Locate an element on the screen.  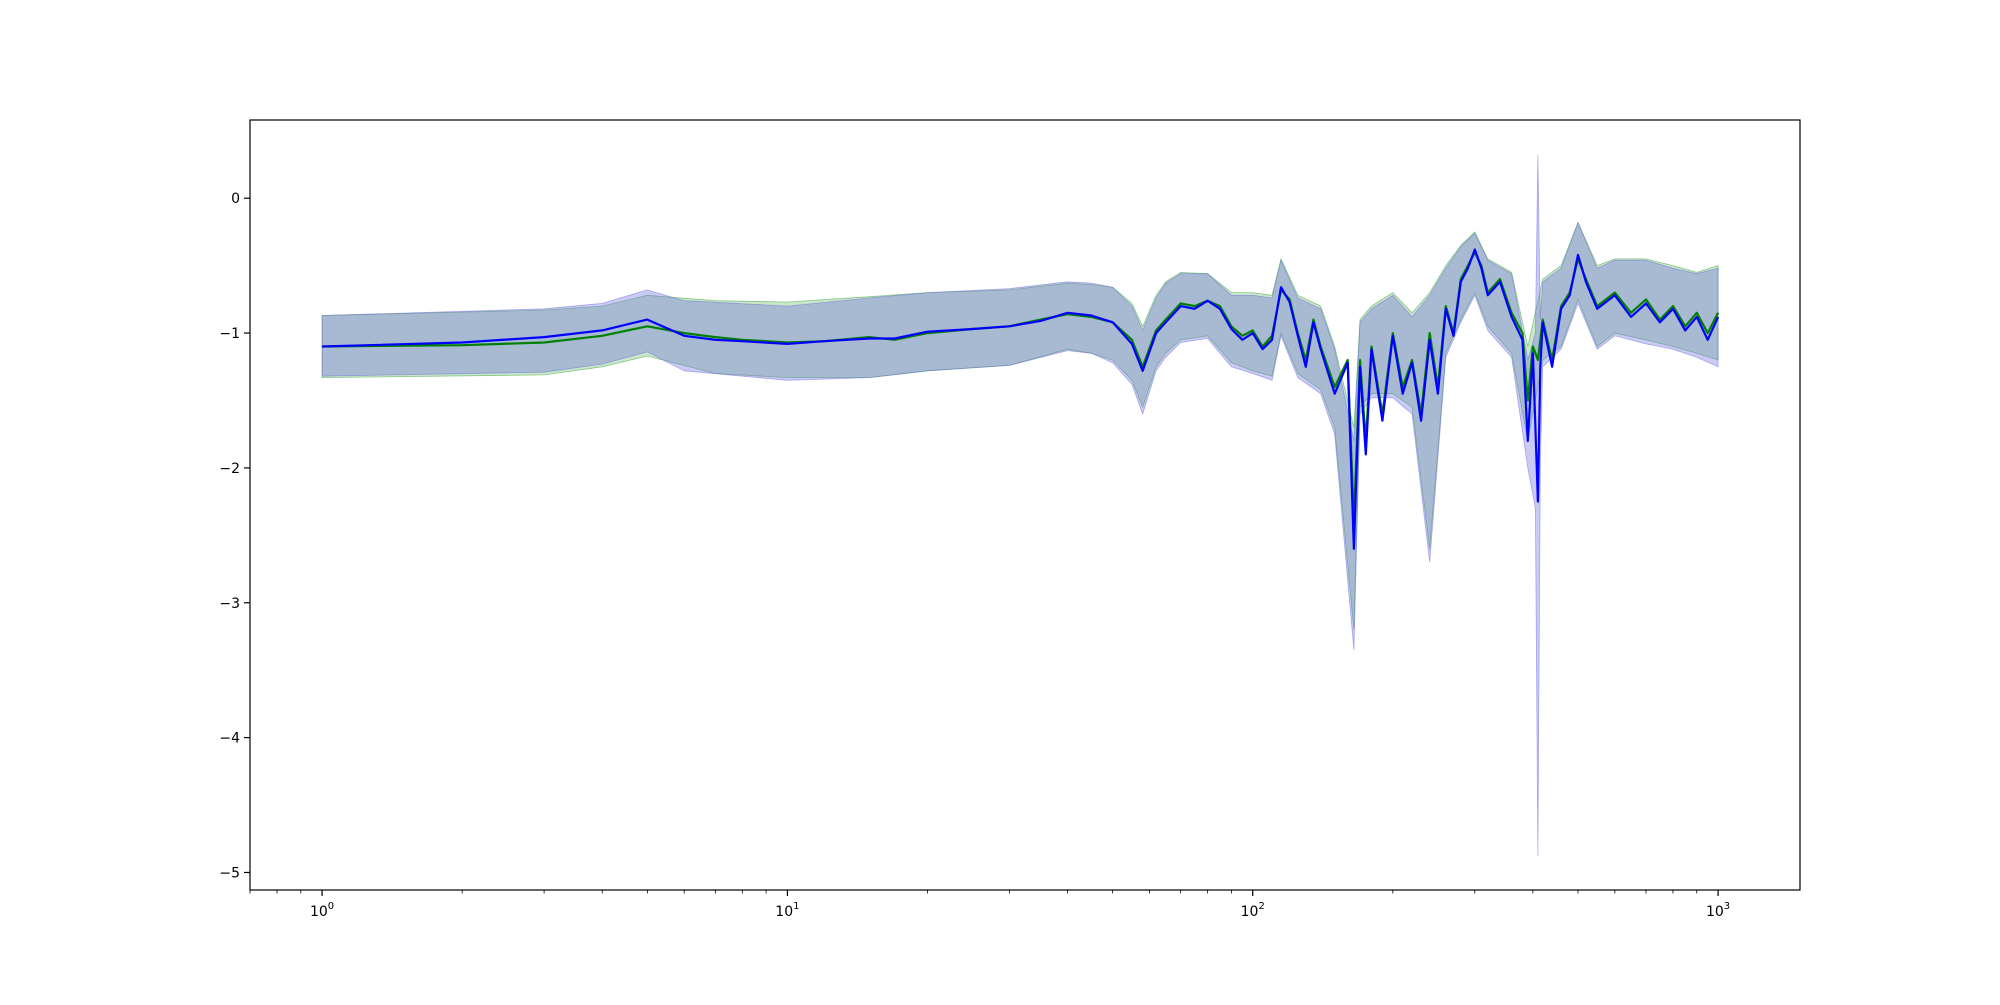
y-tick-label: −4 is located at coordinates (229, 739).